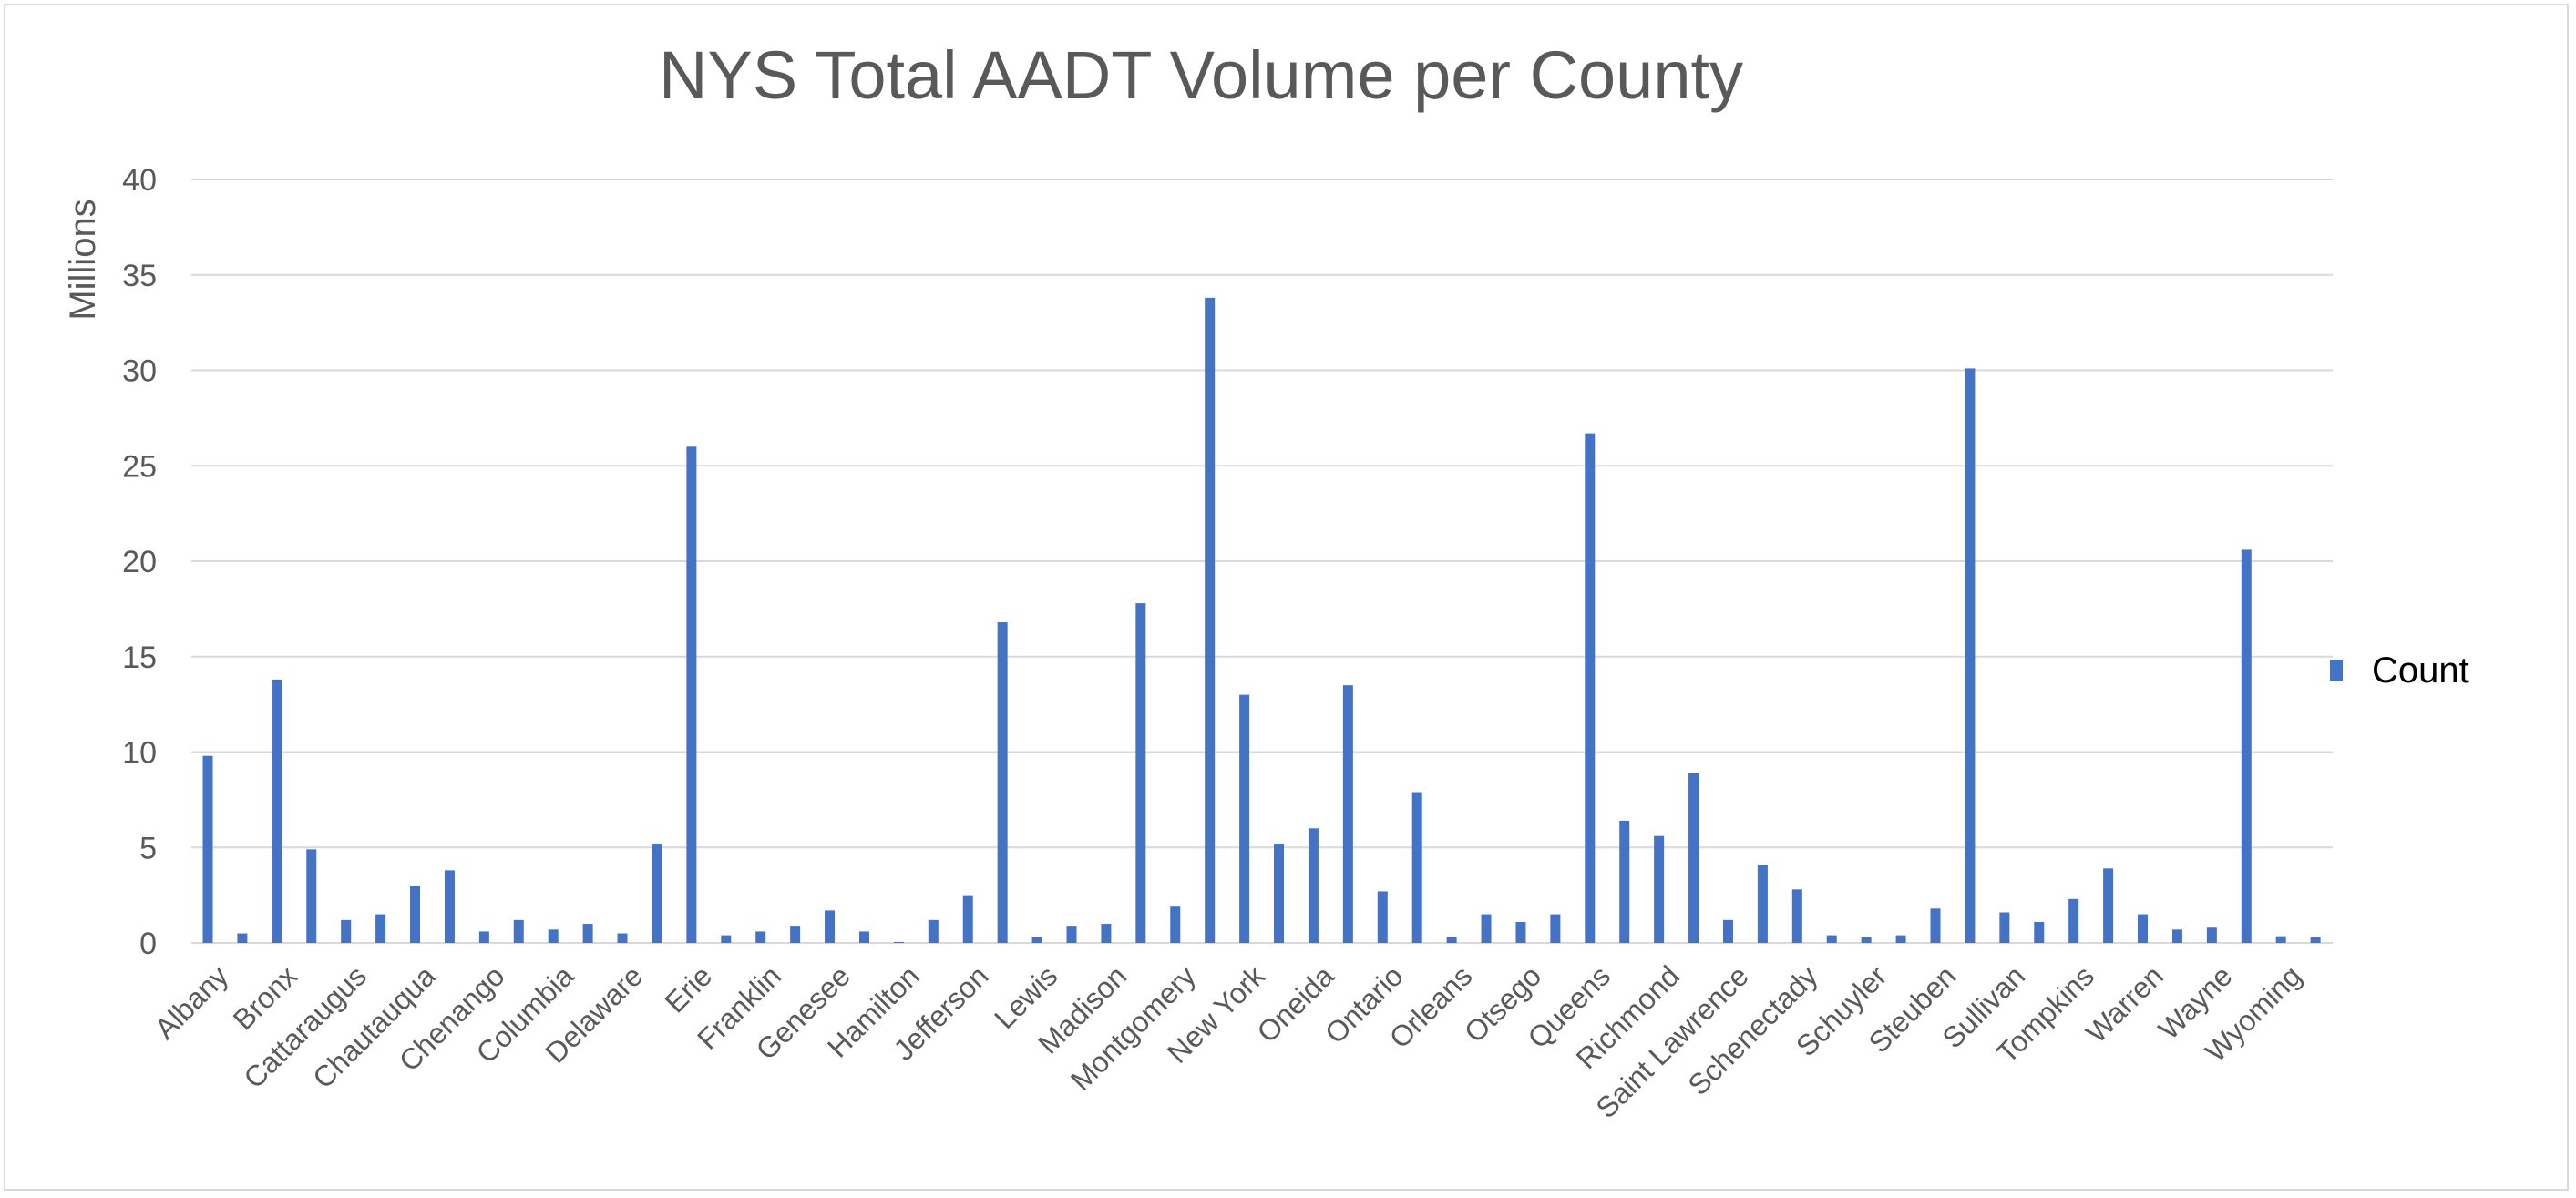 The image size is (2576, 1198). Describe the element at coordinates (2005, 928) in the screenshot. I see `bar-sullivan` at that location.